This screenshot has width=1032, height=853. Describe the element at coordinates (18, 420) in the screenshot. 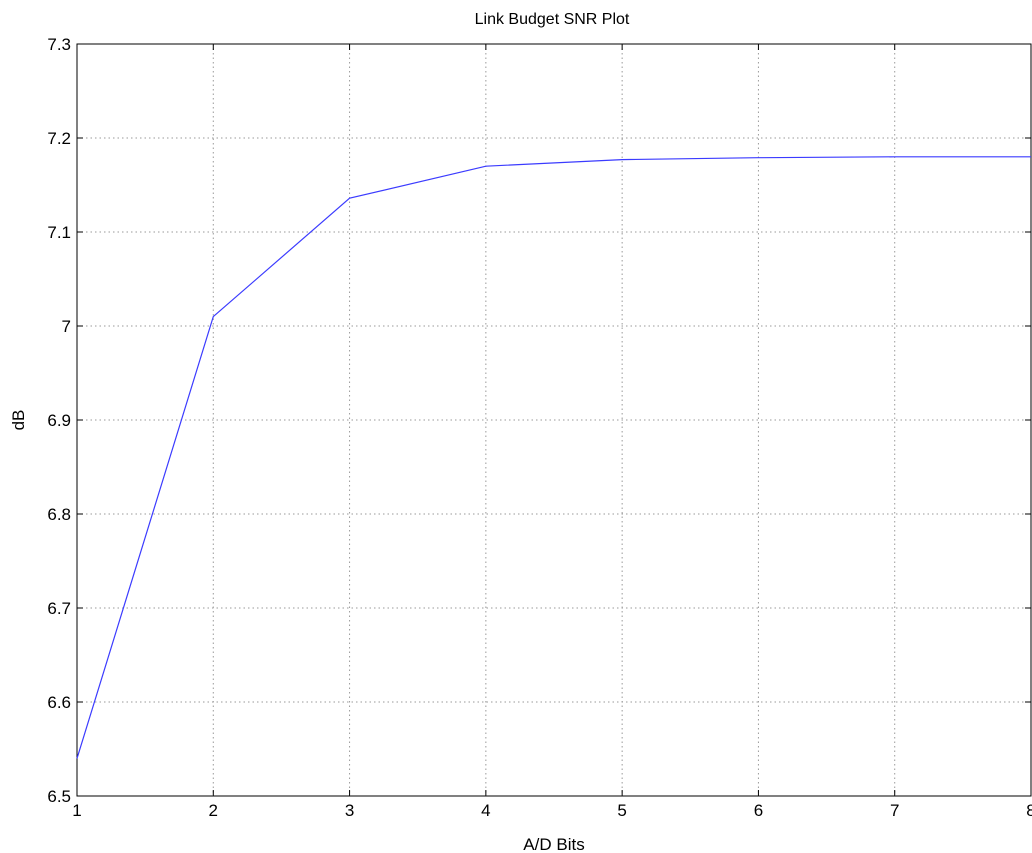

I see `y-axis-title: dB` at that location.